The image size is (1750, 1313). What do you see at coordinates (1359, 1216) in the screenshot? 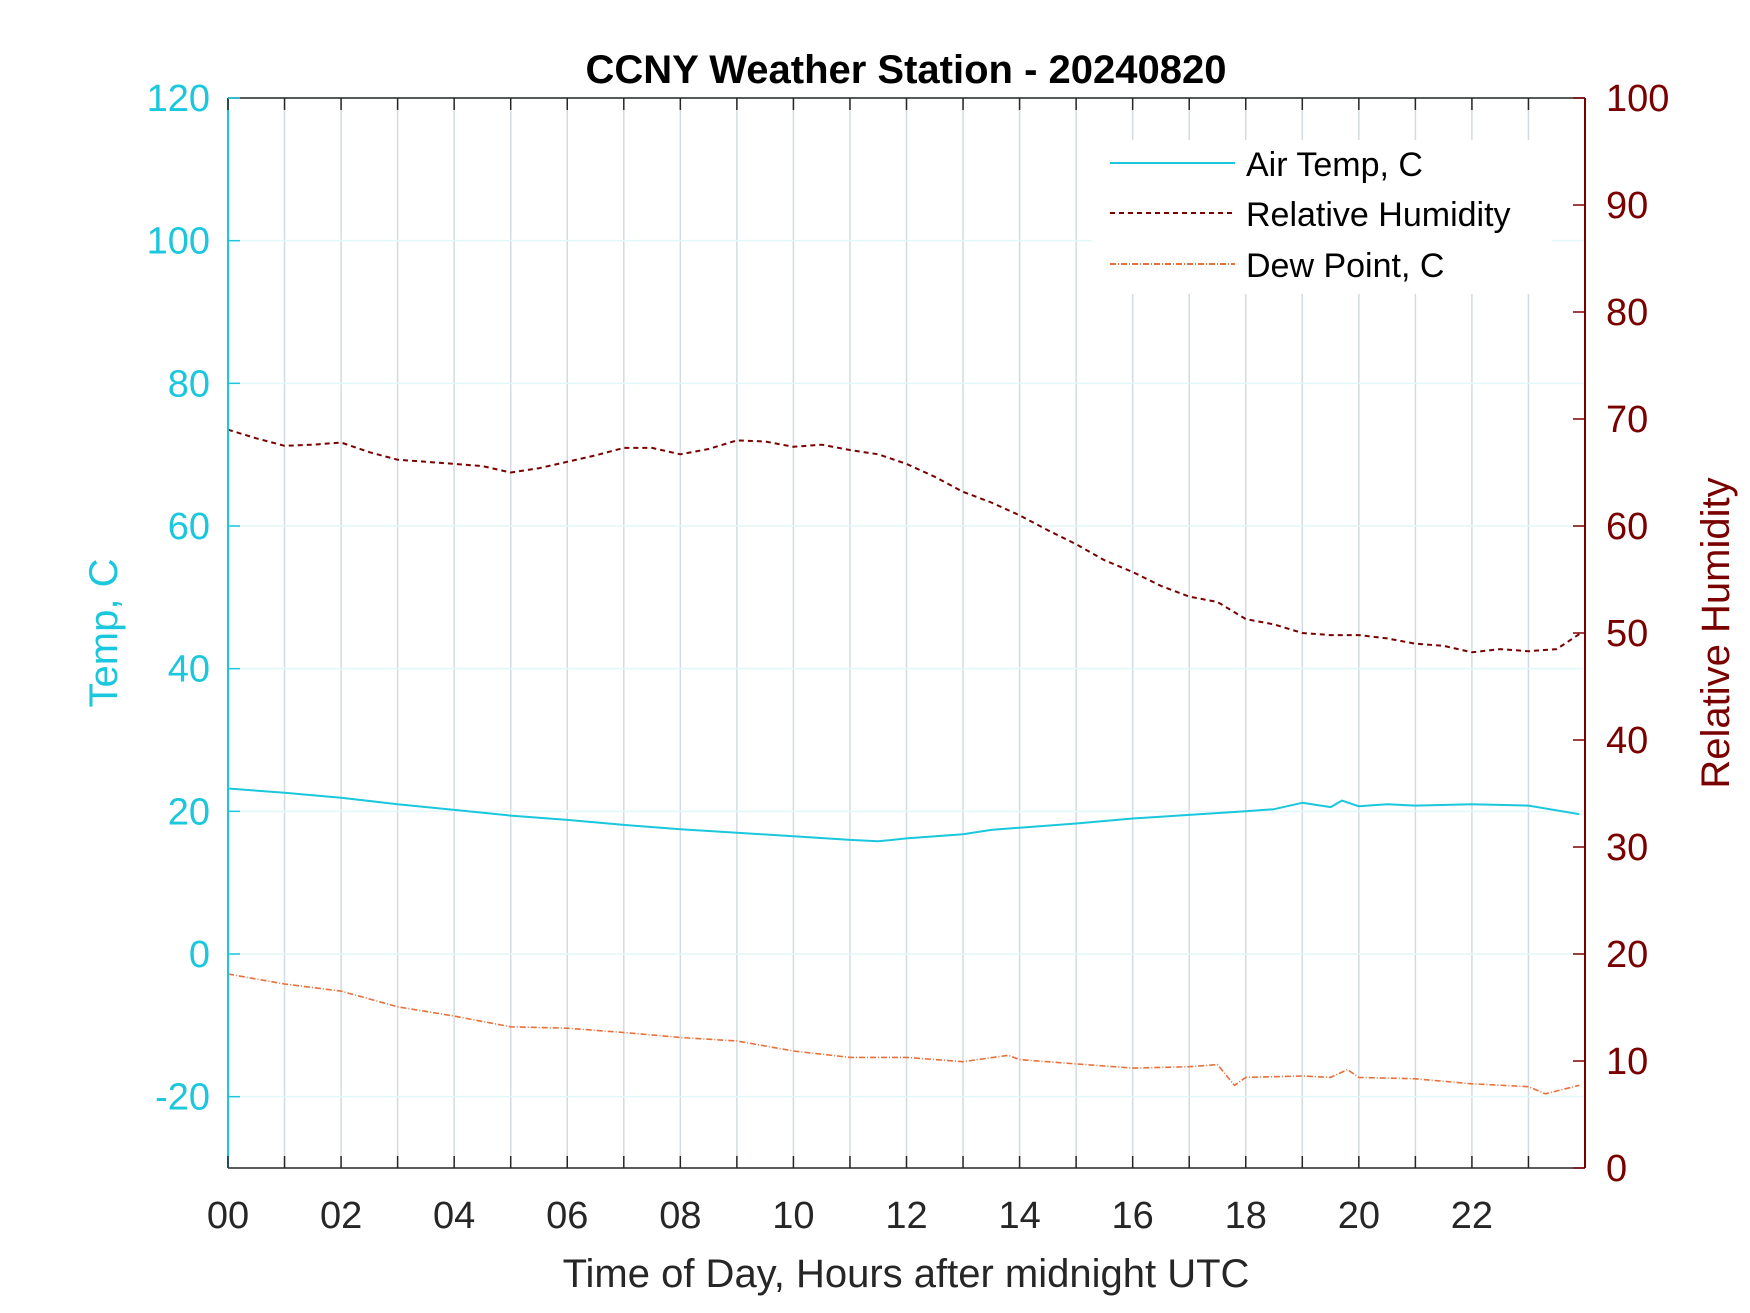
I see `x-tick-label: 20` at bounding box center [1359, 1216].